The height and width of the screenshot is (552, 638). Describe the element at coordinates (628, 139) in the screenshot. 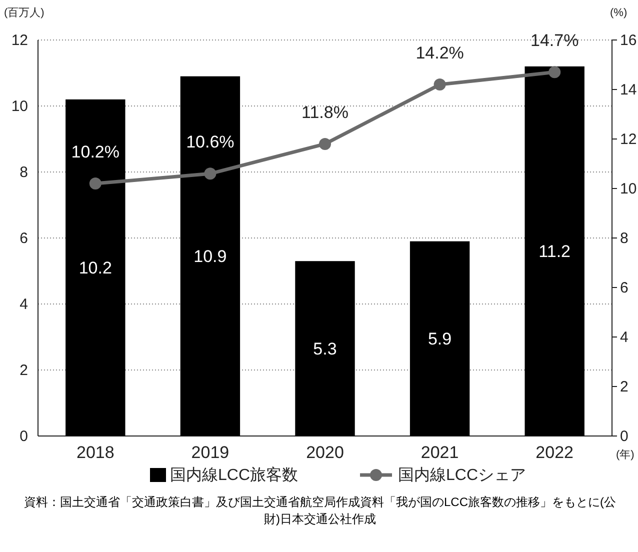

I see `y2-tick-label: 12` at that location.